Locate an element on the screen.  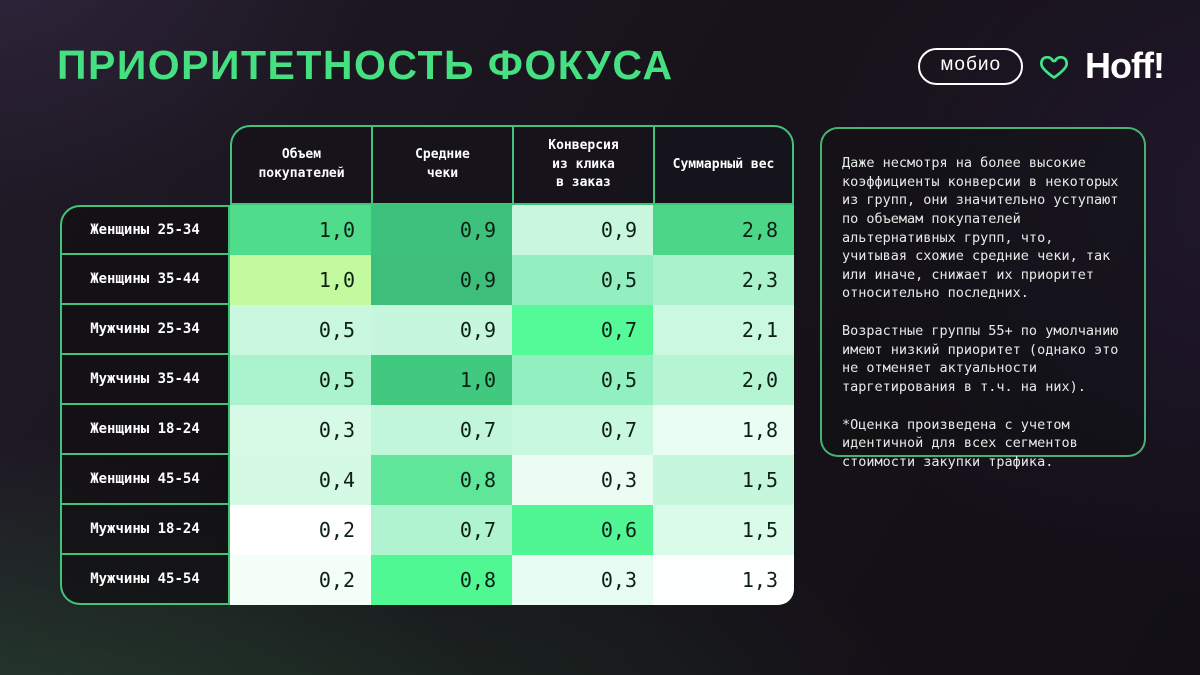
row-label: Мужчины 45-54 is located at coordinates (145, 580).